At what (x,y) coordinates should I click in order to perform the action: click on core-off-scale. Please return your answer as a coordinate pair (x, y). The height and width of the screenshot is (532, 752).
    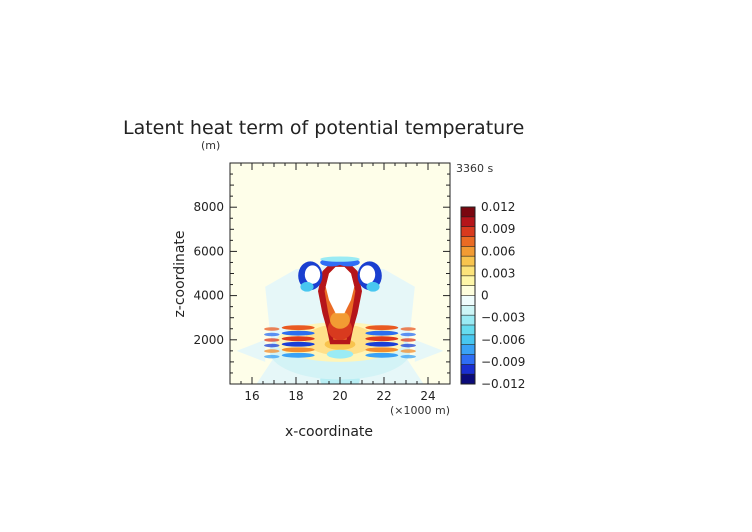
    Looking at the image, I should click on (340, 290).